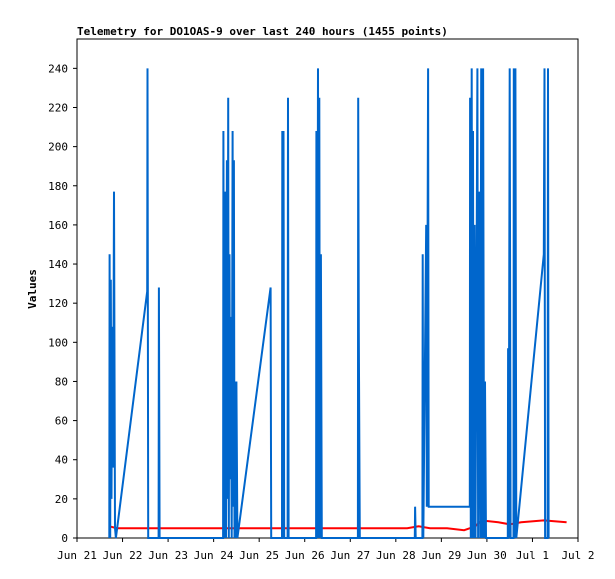  I want to click on x-tick-label: Jun 29, so click(441, 555).